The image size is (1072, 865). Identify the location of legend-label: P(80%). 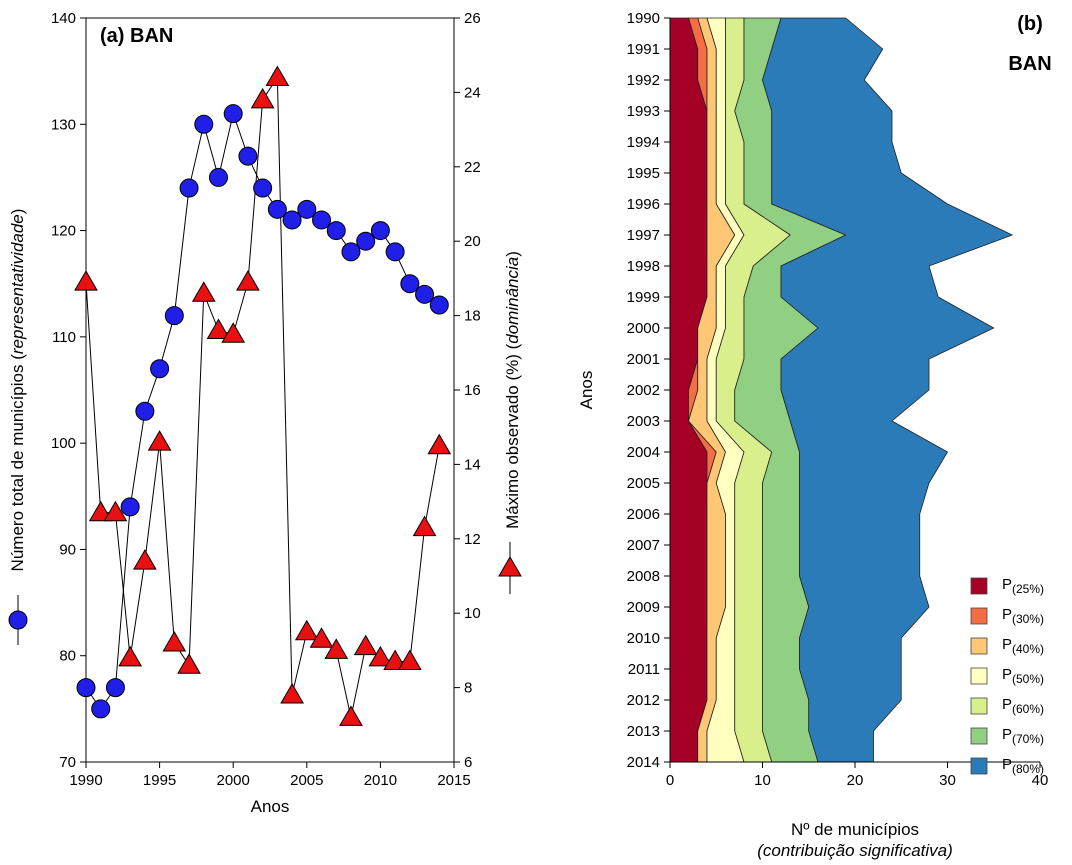
(1023, 766).